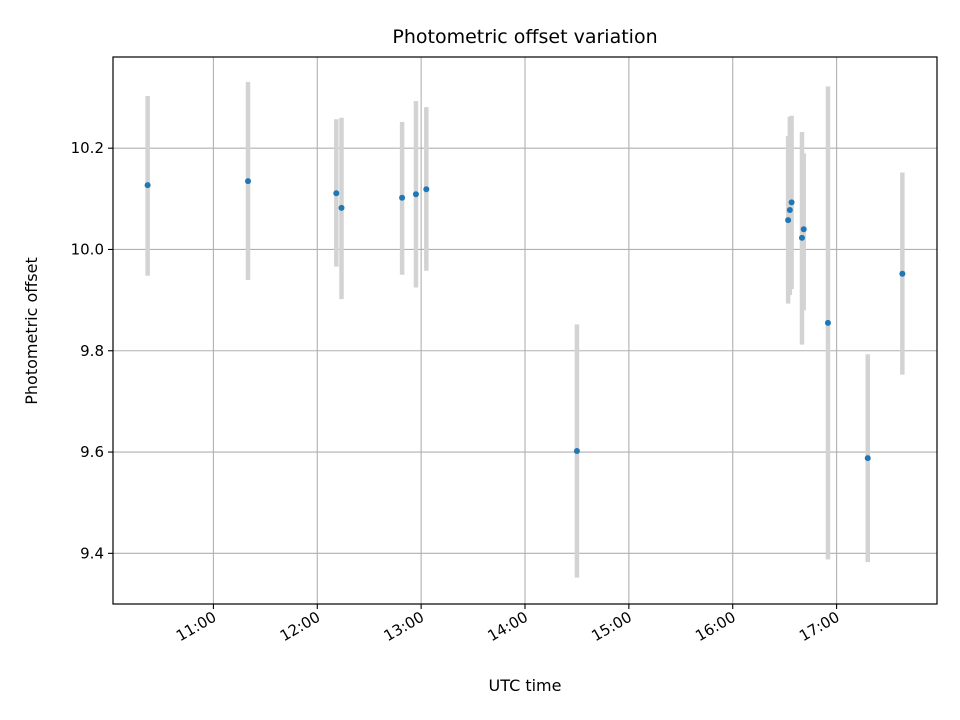 The height and width of the screenshot is (720, 960). Describe the element at coordinates (92, 452) in the screenshot. I see `y-tick-label: 9.6` at that location.